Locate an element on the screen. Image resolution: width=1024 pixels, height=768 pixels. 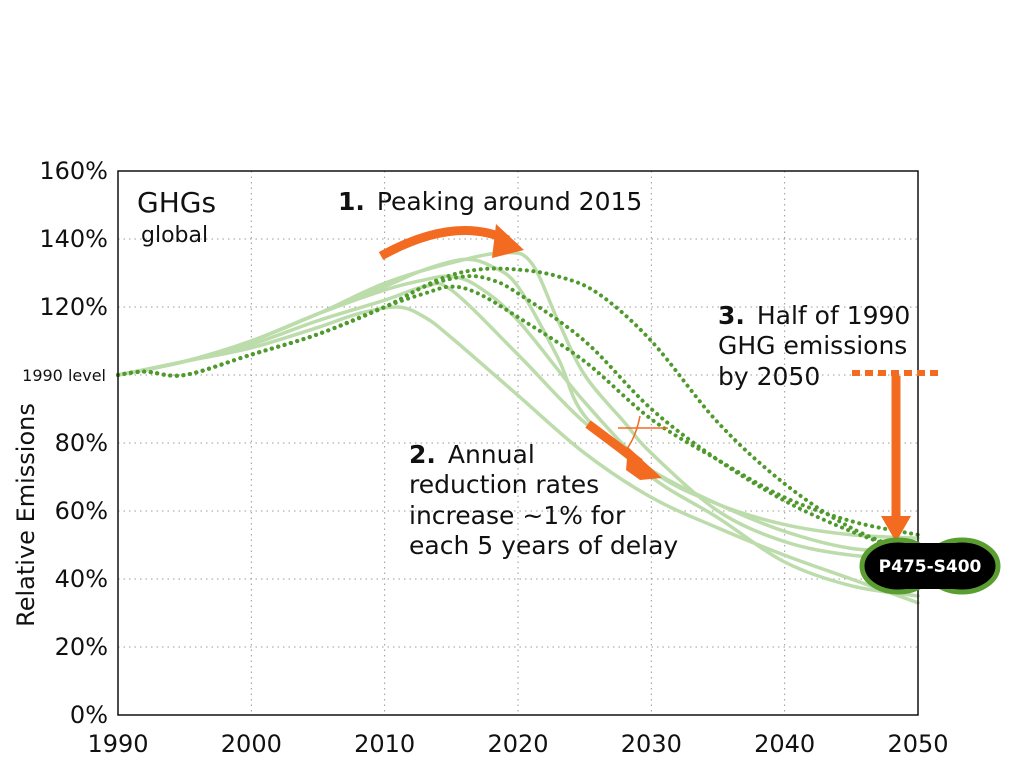
y-tick-label: 160% is located at coordinates (73, 171).